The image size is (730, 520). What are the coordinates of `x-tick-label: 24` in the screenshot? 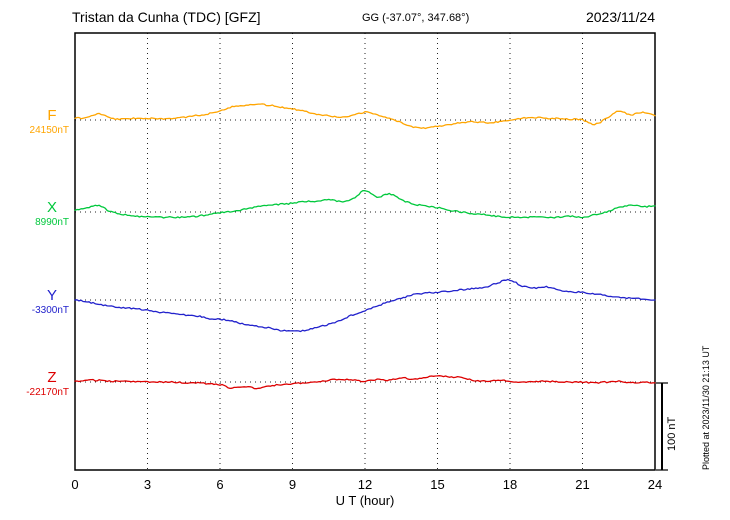 It's located at (655, 484).